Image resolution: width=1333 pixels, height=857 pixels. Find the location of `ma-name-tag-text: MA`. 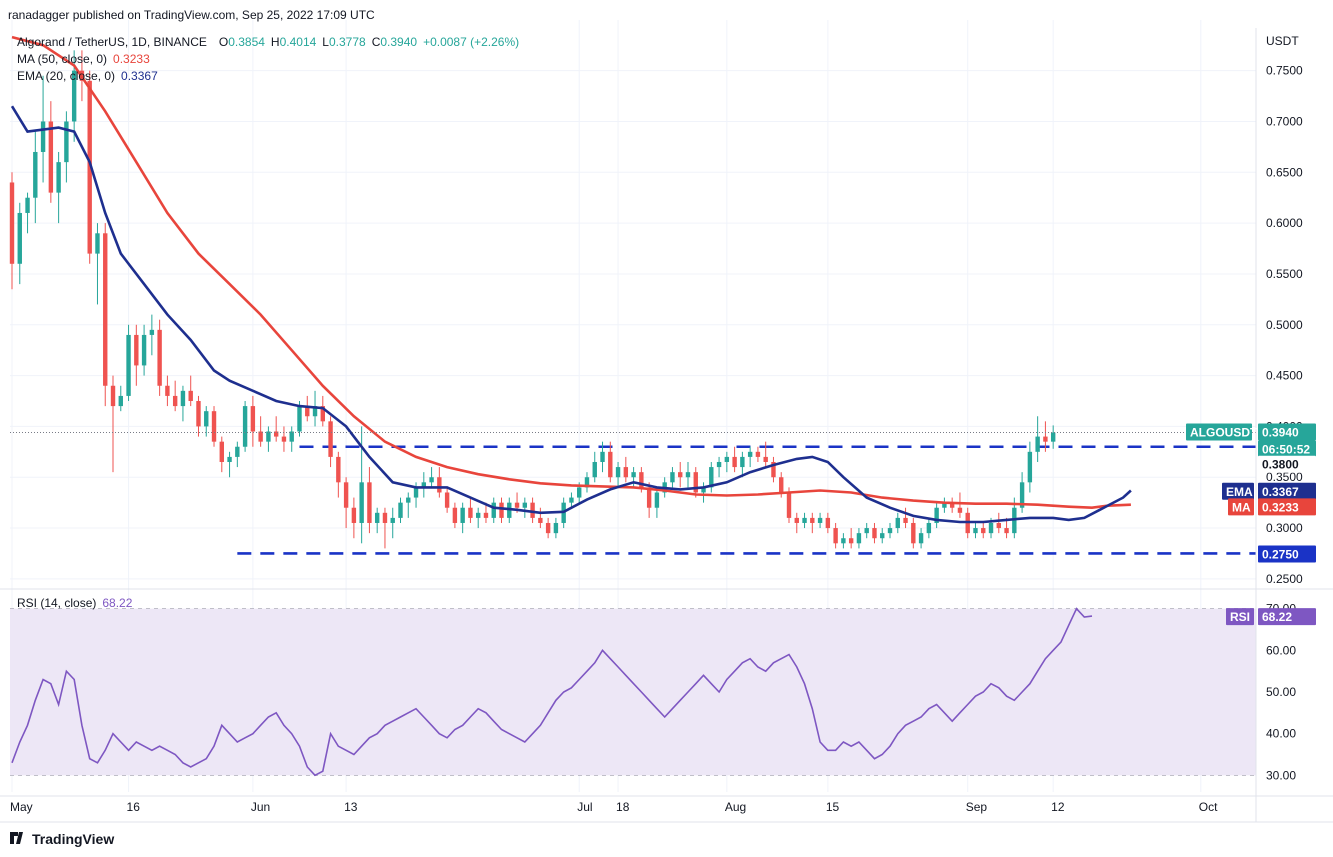

ma-name-tag-text: MA is located at coordinates (1241, 507).